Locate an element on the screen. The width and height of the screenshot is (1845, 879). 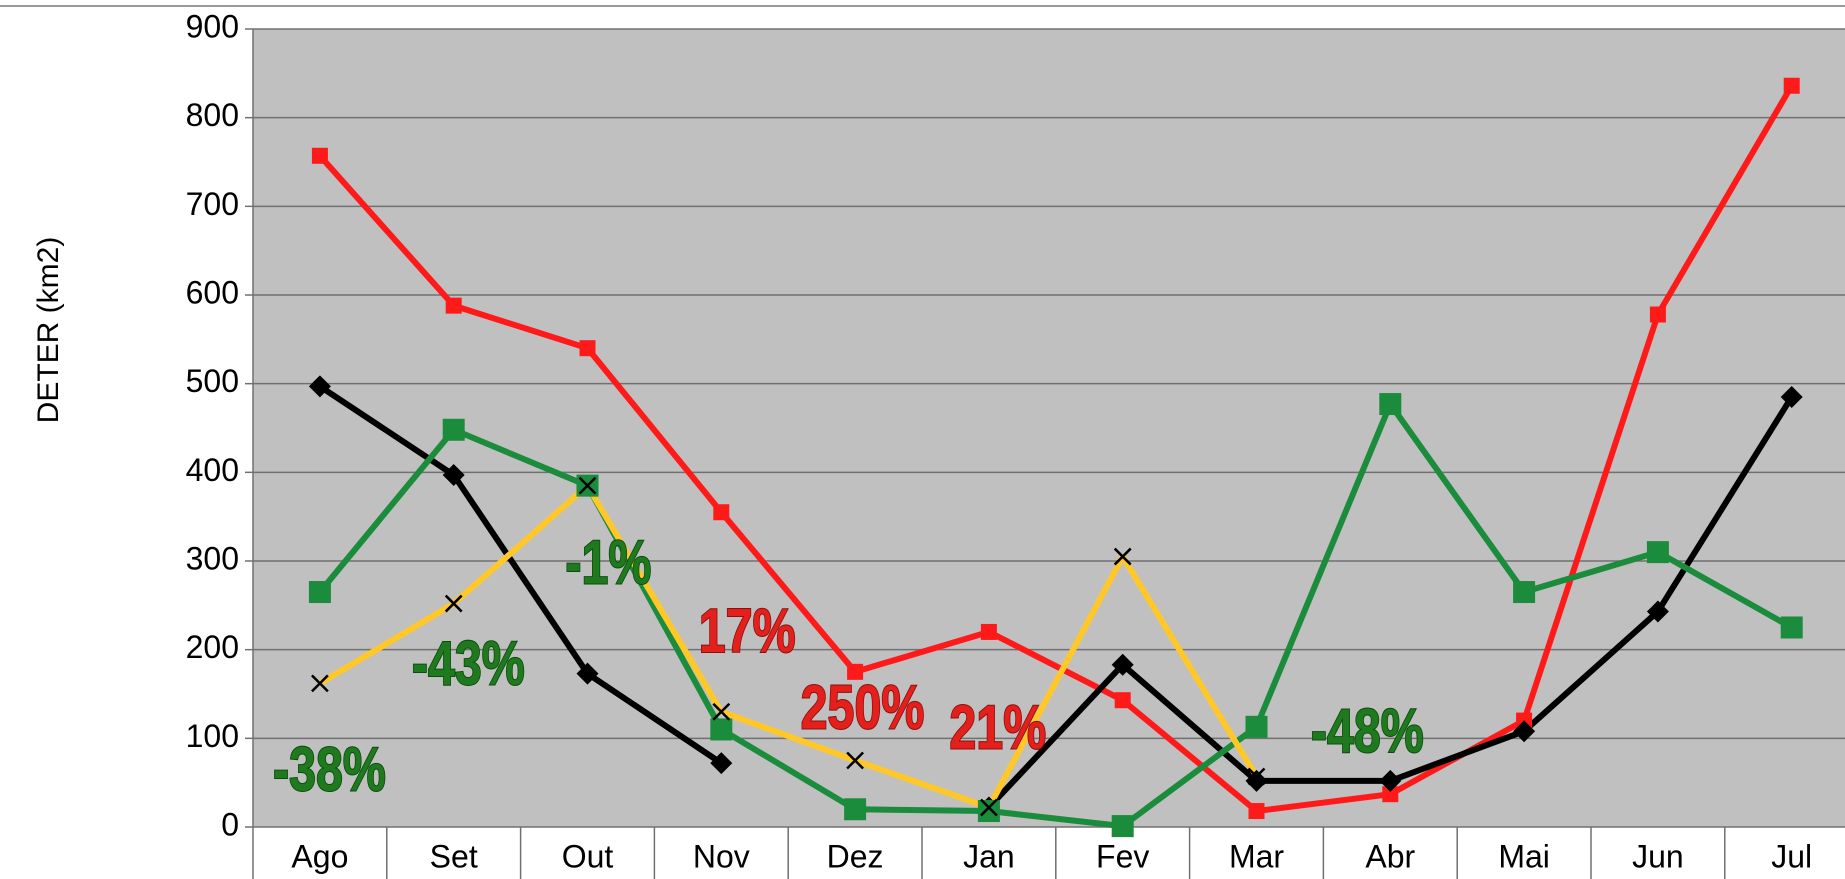
y-tick-label: 300 is located at coordinates (212, 558).